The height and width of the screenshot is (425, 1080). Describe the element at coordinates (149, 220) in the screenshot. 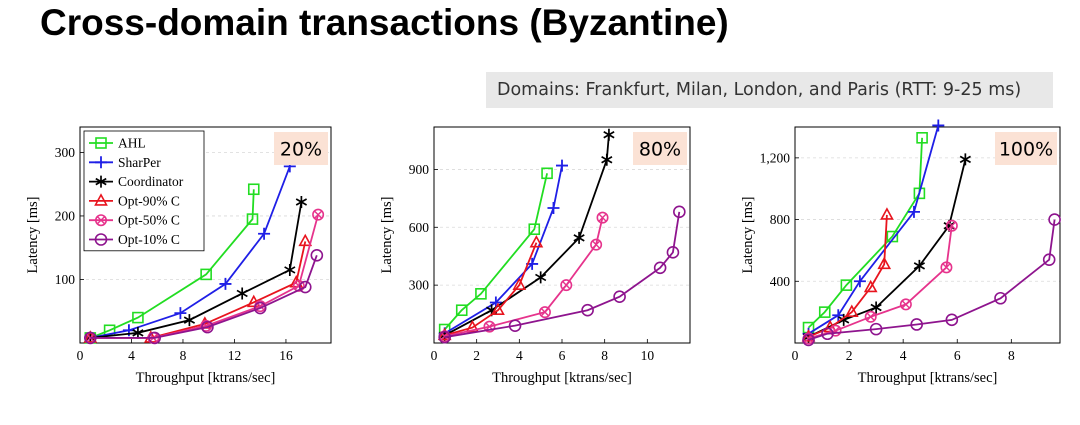

I see `legend-label: Opt-50% C` at that location.